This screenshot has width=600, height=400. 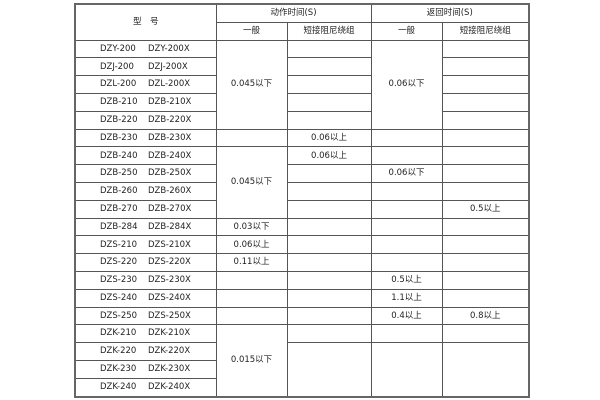 I want to click on return-short-cell: 0.8以上, so click(x=485, y=316).